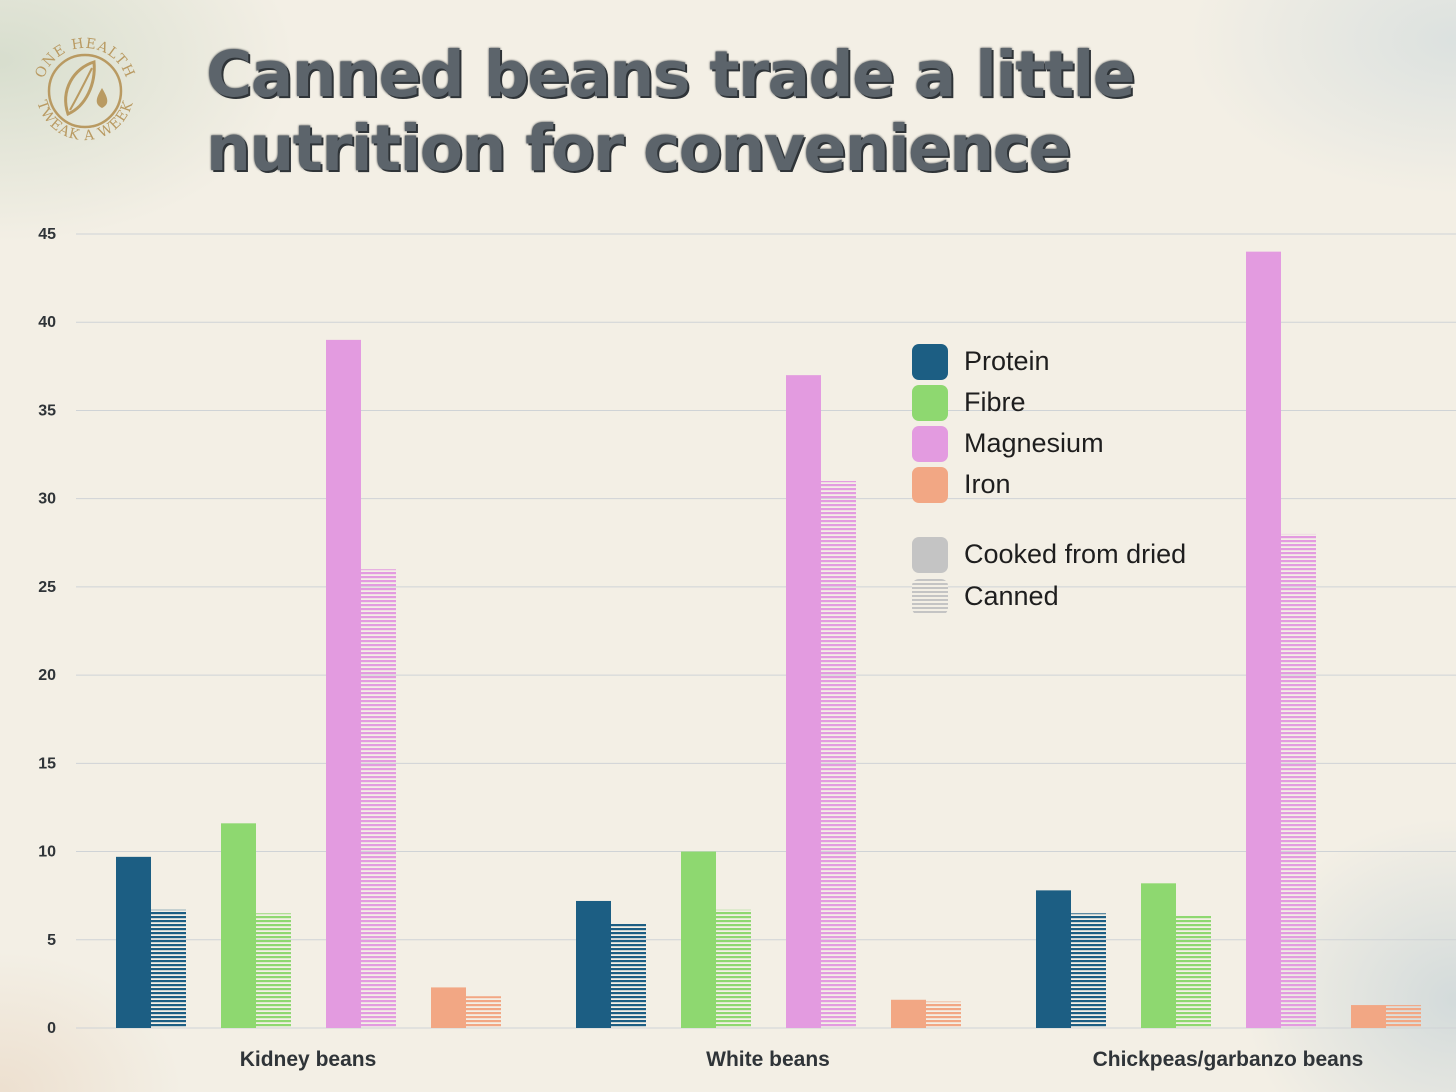 This screenshot has height=1092, width=1456. I want to click on legend-swatch-fibre, so click(930, 403).